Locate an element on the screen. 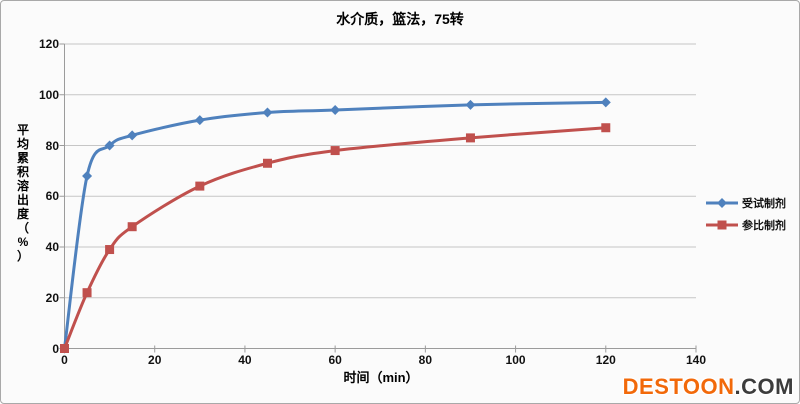 The width and height of the screenshot is (800, 404). x-tick-label: 120 is located at coordinates (605, 360).